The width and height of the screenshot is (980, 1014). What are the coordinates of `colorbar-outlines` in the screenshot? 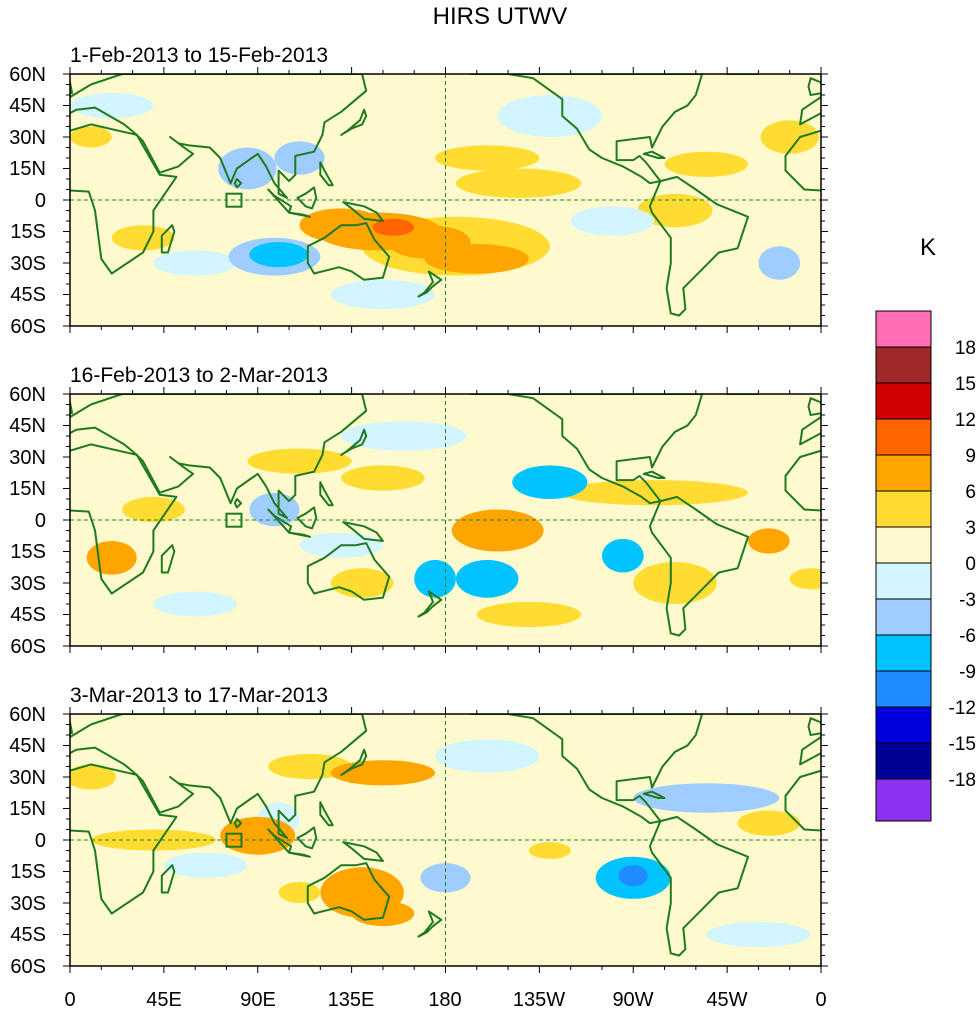 It's located at (903, 566).